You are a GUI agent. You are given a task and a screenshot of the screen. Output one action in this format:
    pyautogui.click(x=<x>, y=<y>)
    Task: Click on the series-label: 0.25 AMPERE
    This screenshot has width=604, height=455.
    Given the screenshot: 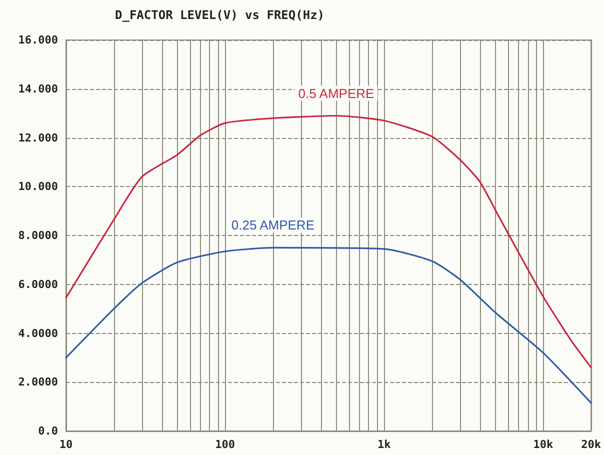 What is the action you would take?
    pyautogui.click(x=273, y=225)
    